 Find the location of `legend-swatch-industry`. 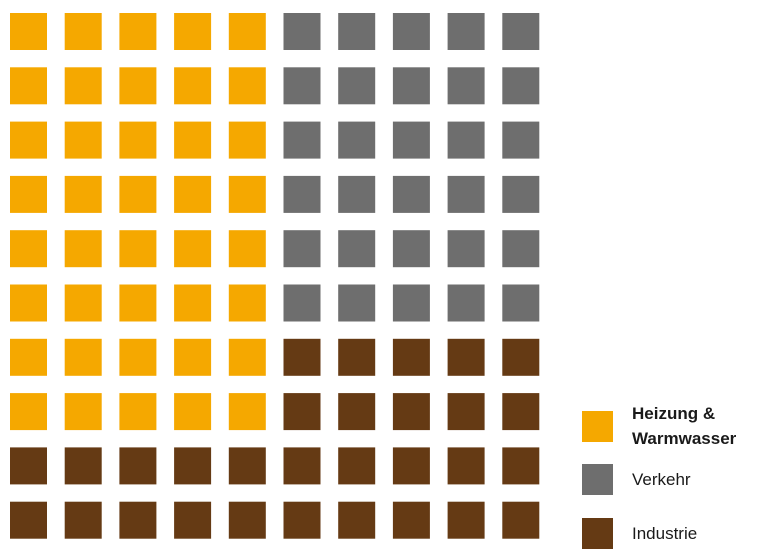

legend-swatch-industry is located at coordinates (597, 533).